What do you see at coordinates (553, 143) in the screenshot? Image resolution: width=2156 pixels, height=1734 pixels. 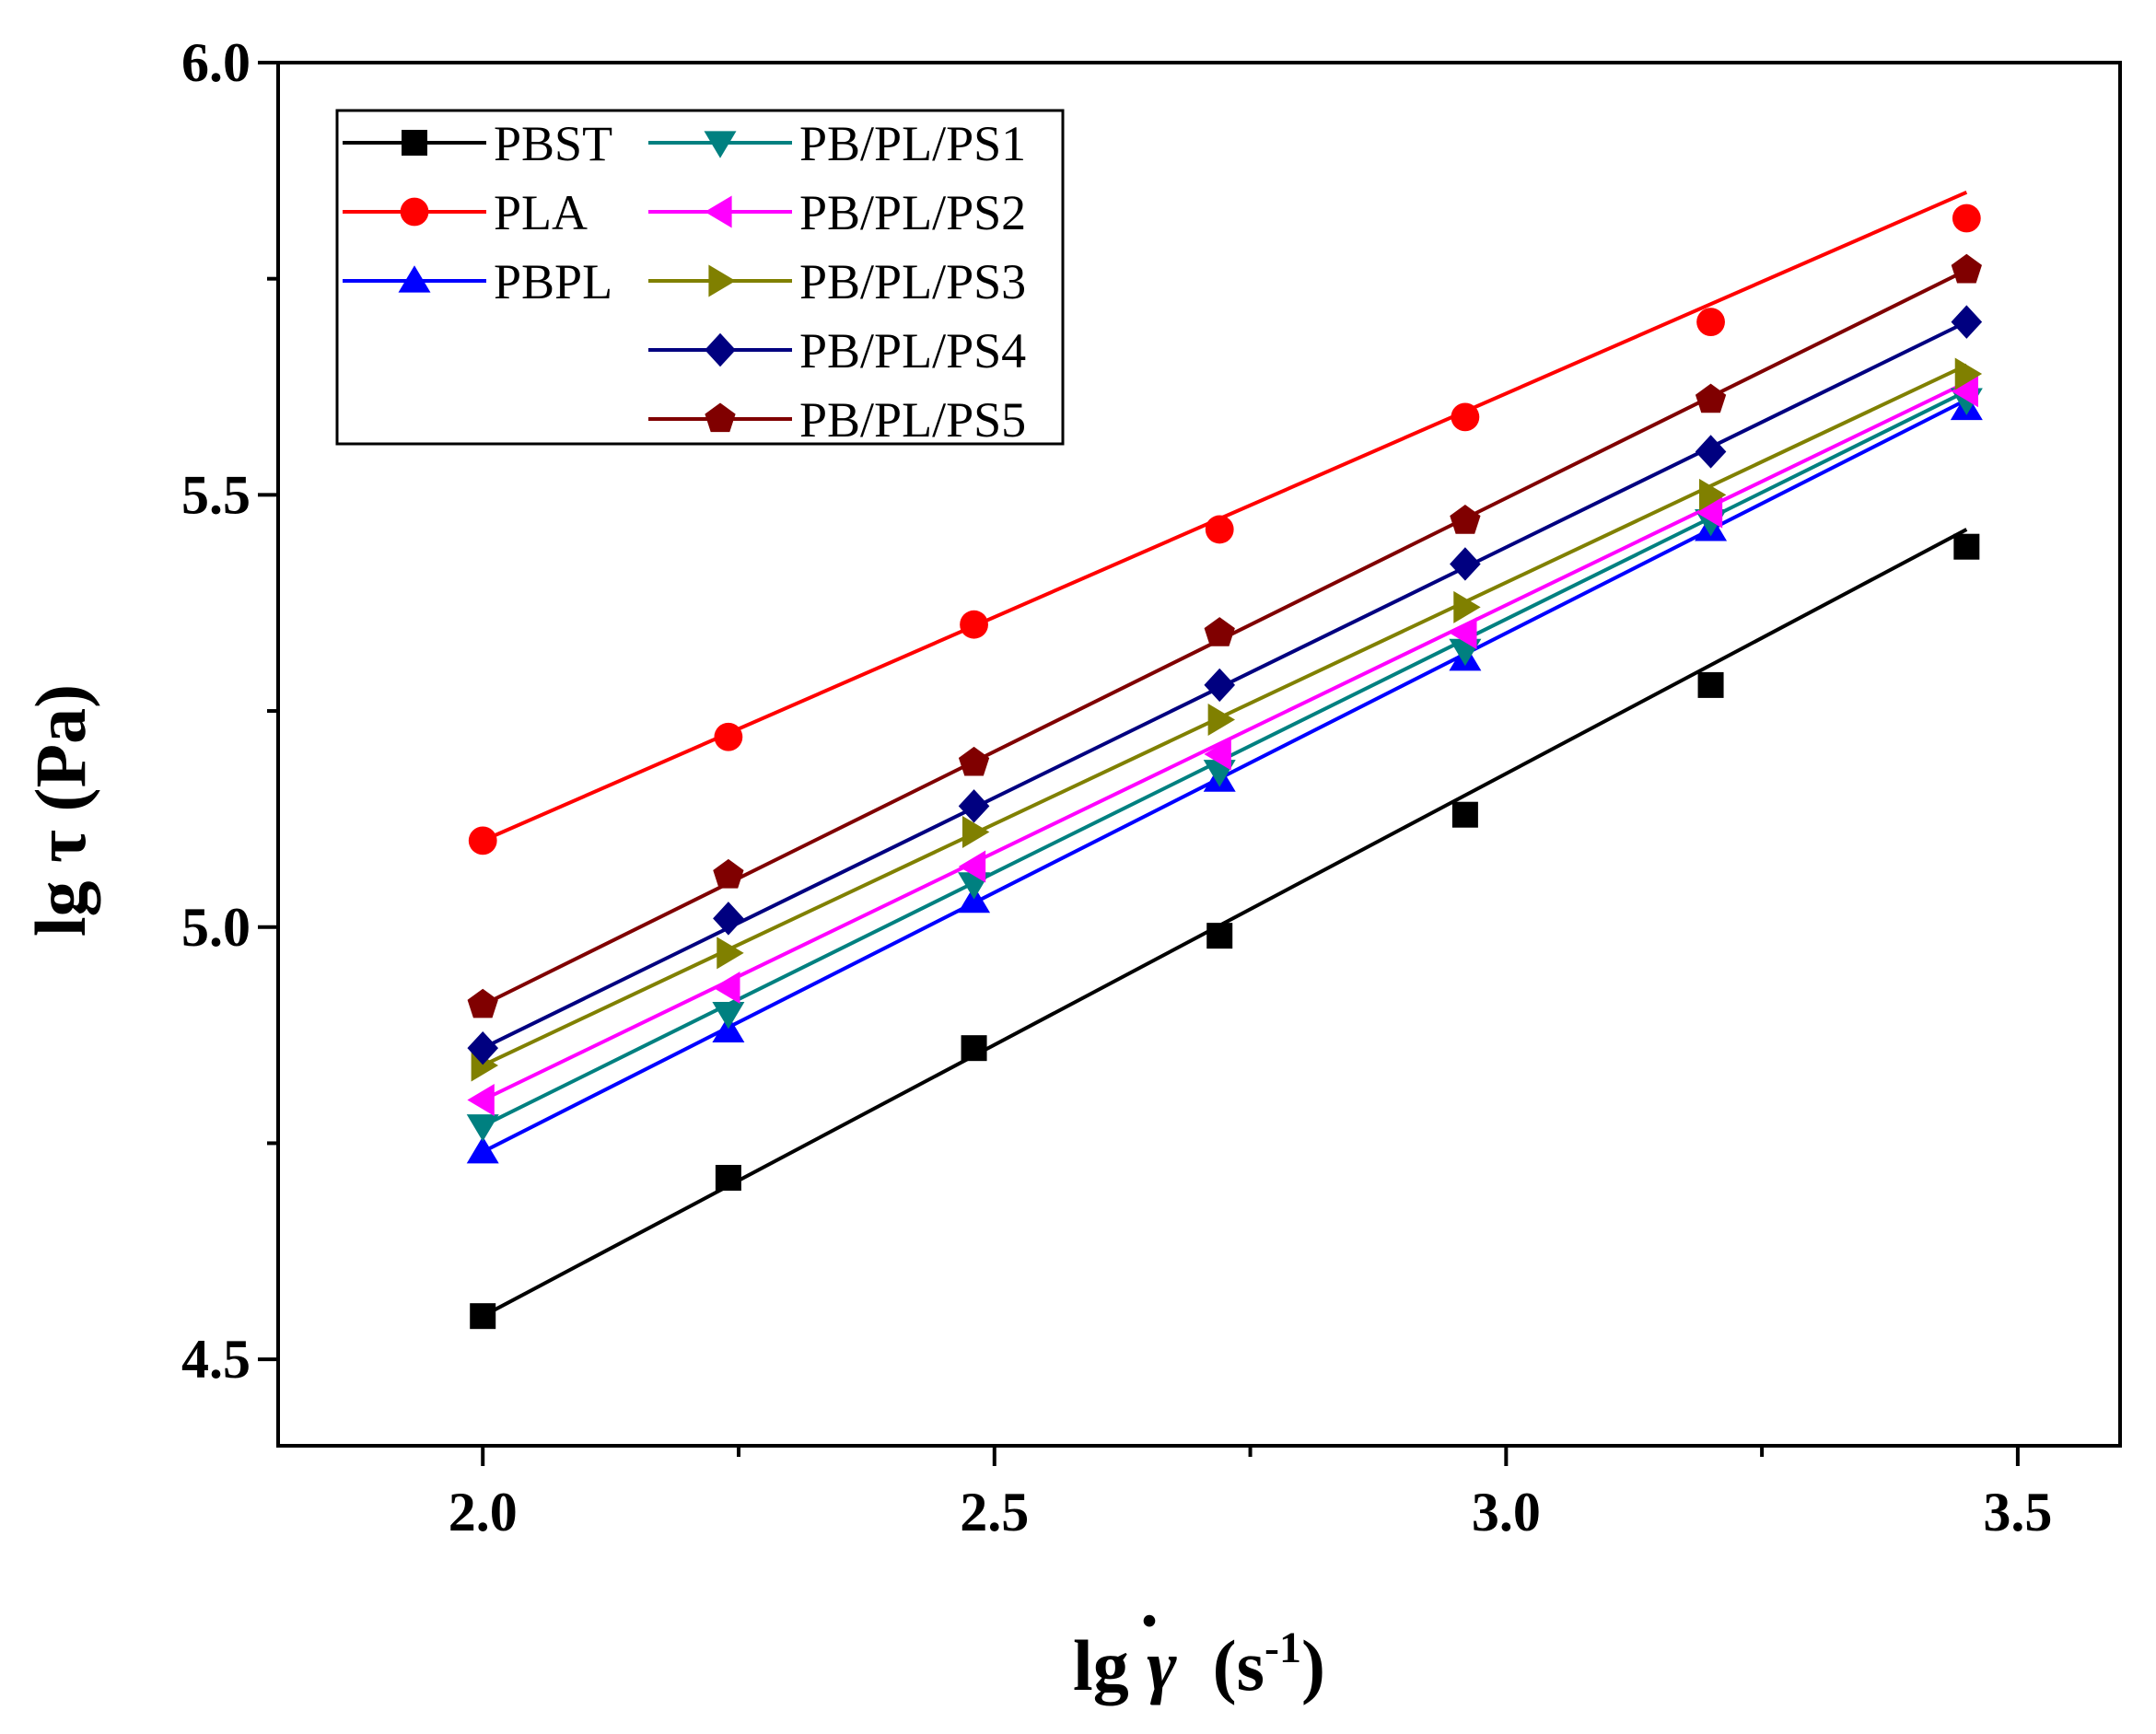 I see `legend-label-pbst: PBST` at bounding box center [553, 143].